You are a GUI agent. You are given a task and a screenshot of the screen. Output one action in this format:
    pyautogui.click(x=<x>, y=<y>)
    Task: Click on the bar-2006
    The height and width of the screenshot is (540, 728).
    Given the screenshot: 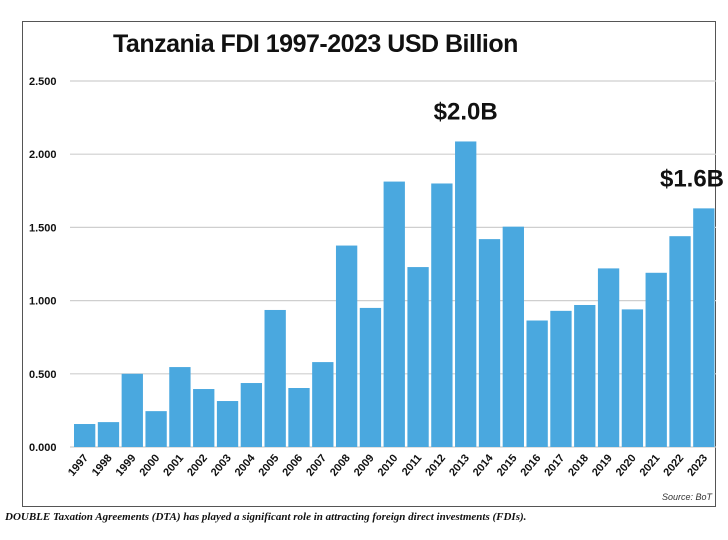 What is the action you would take?
    pyautogui.click(x=299, y=417)
    